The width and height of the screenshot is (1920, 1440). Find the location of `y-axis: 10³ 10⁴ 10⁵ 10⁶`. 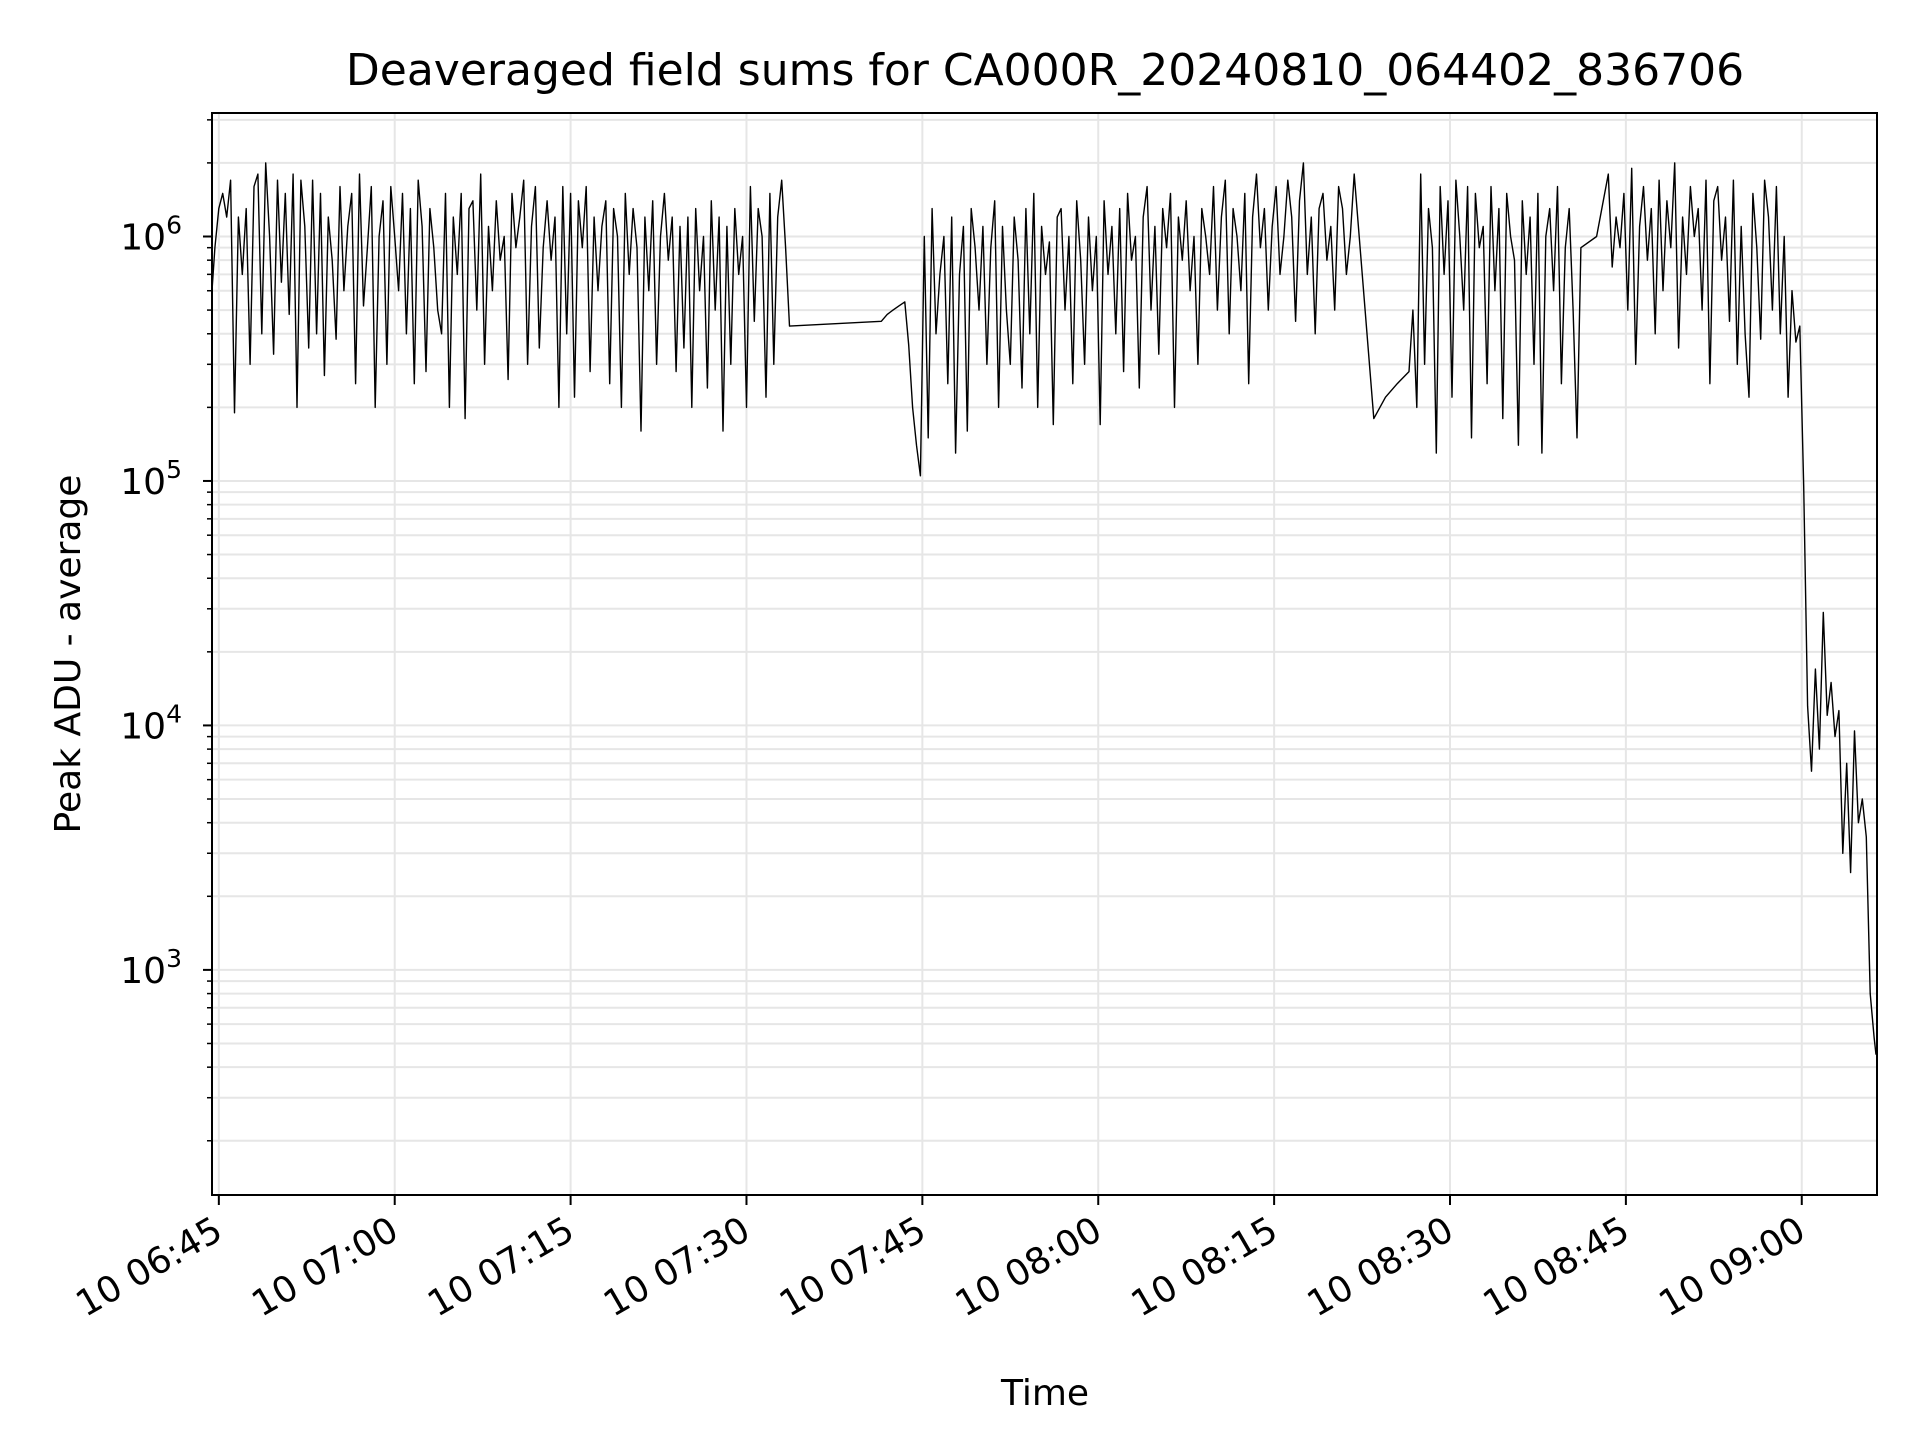

y-axis: 10³ 10⁴ 10⁵ 10⁶ is located at coordinates (166, 630).